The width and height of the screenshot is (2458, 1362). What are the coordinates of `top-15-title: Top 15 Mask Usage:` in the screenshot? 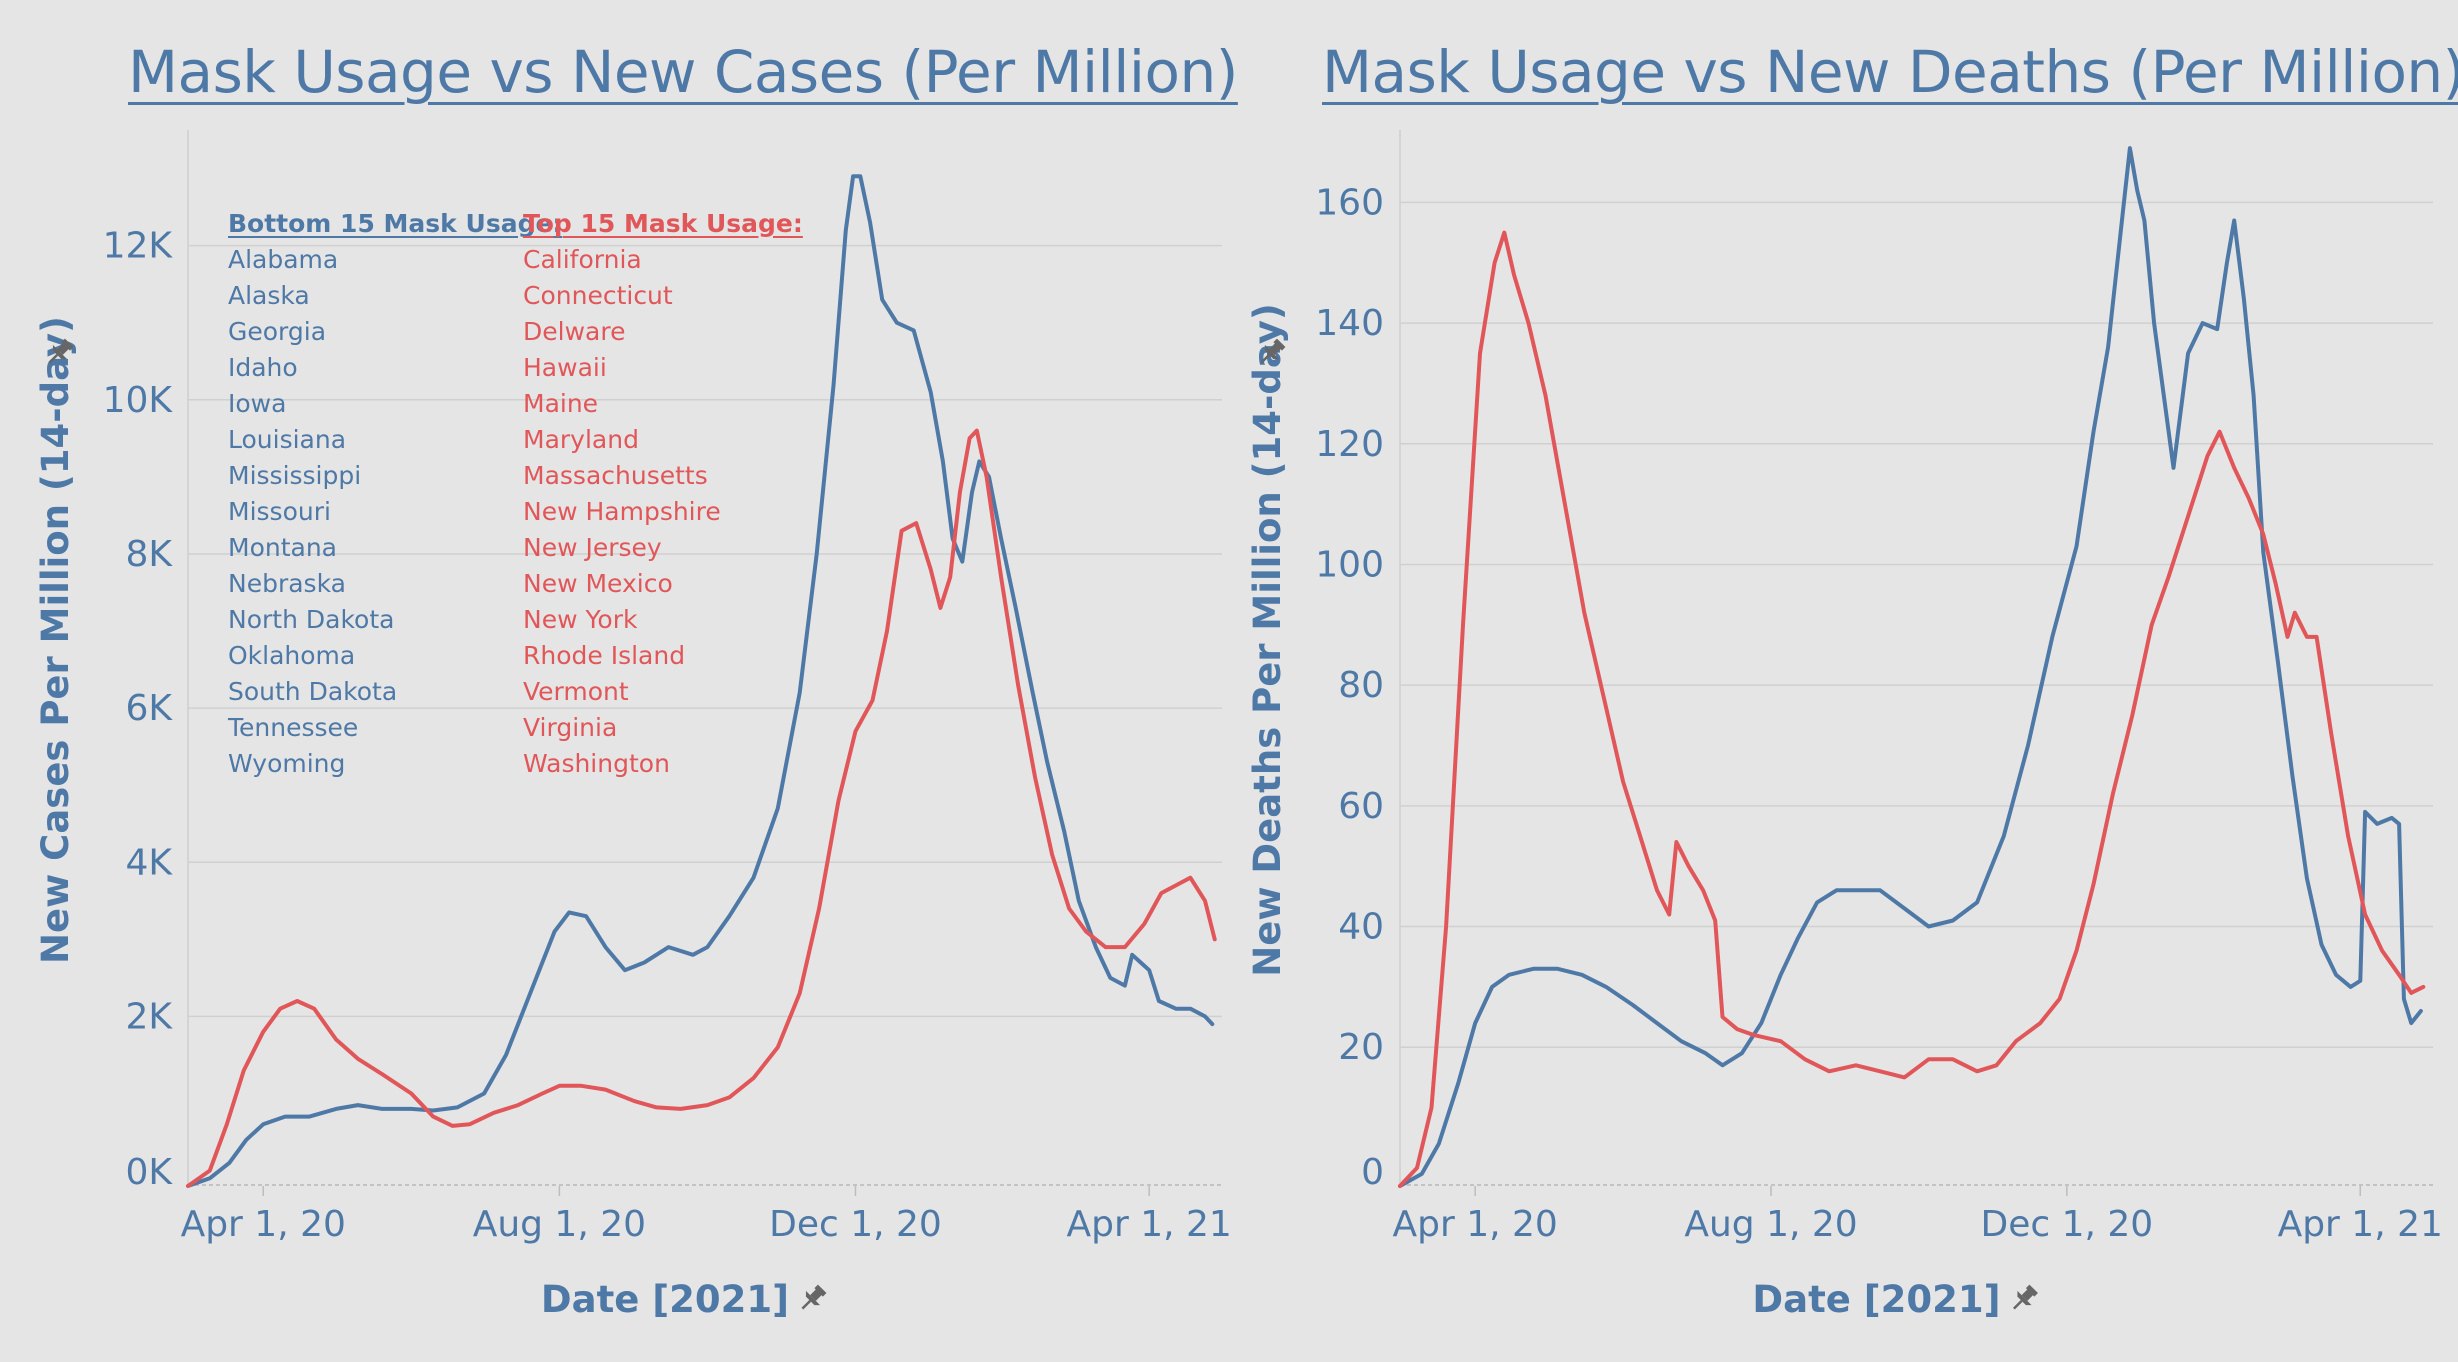 It's located at (663, 223).